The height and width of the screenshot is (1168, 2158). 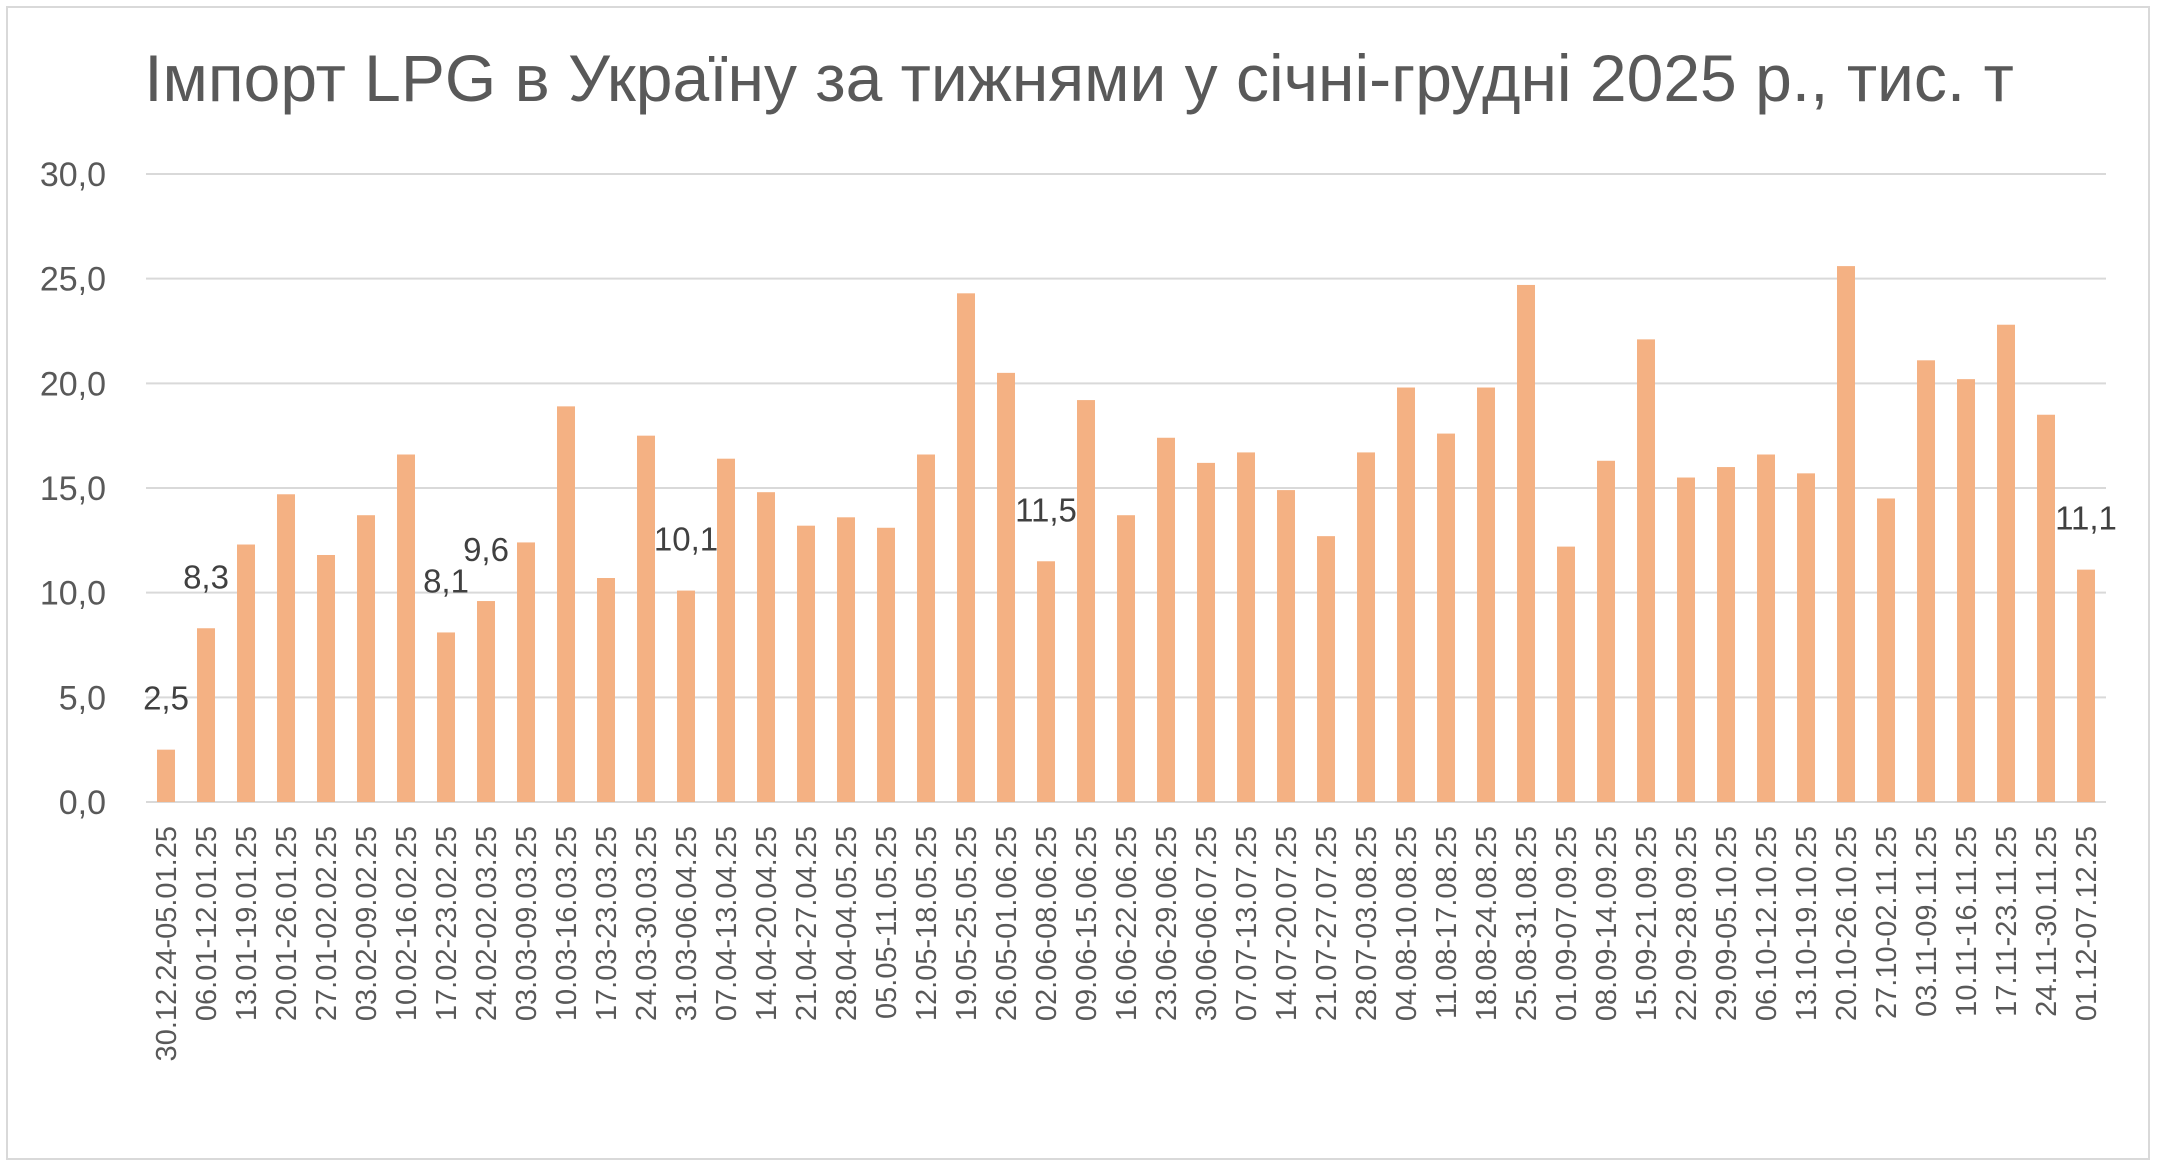 What do you see at coordinates (1247, 923) in the screenshot?
I see `x-tick-label: 07.07-13.07.25` at bounding box center [1247, 923].